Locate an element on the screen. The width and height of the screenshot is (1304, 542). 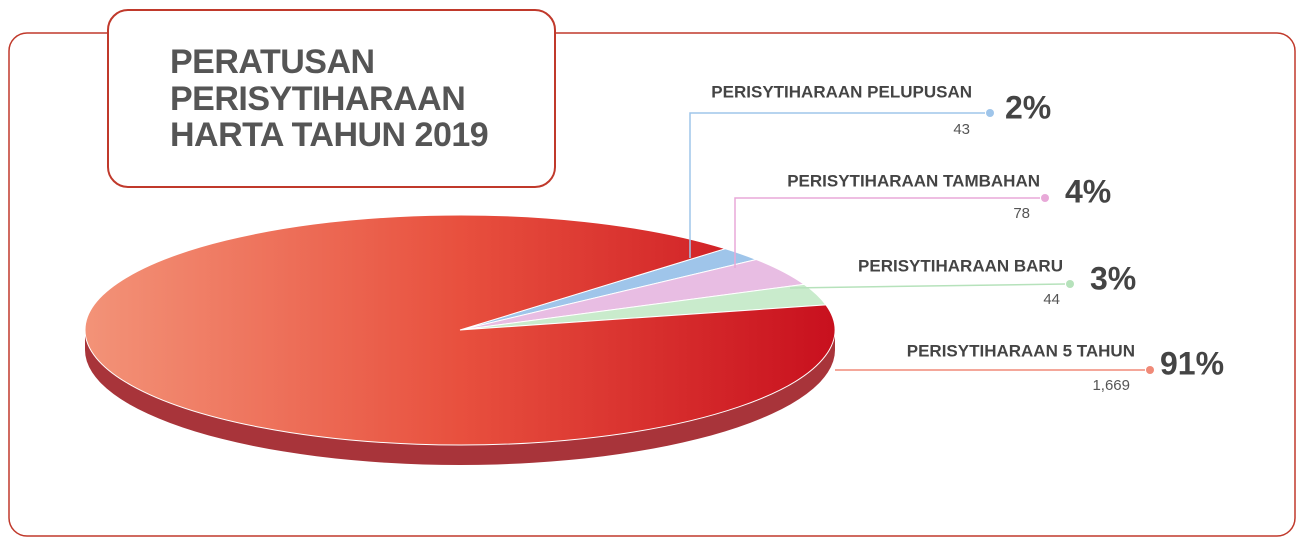
category-label: PERISYTIHARAAN PELUPUSAN is located at coordinates (841, 91).